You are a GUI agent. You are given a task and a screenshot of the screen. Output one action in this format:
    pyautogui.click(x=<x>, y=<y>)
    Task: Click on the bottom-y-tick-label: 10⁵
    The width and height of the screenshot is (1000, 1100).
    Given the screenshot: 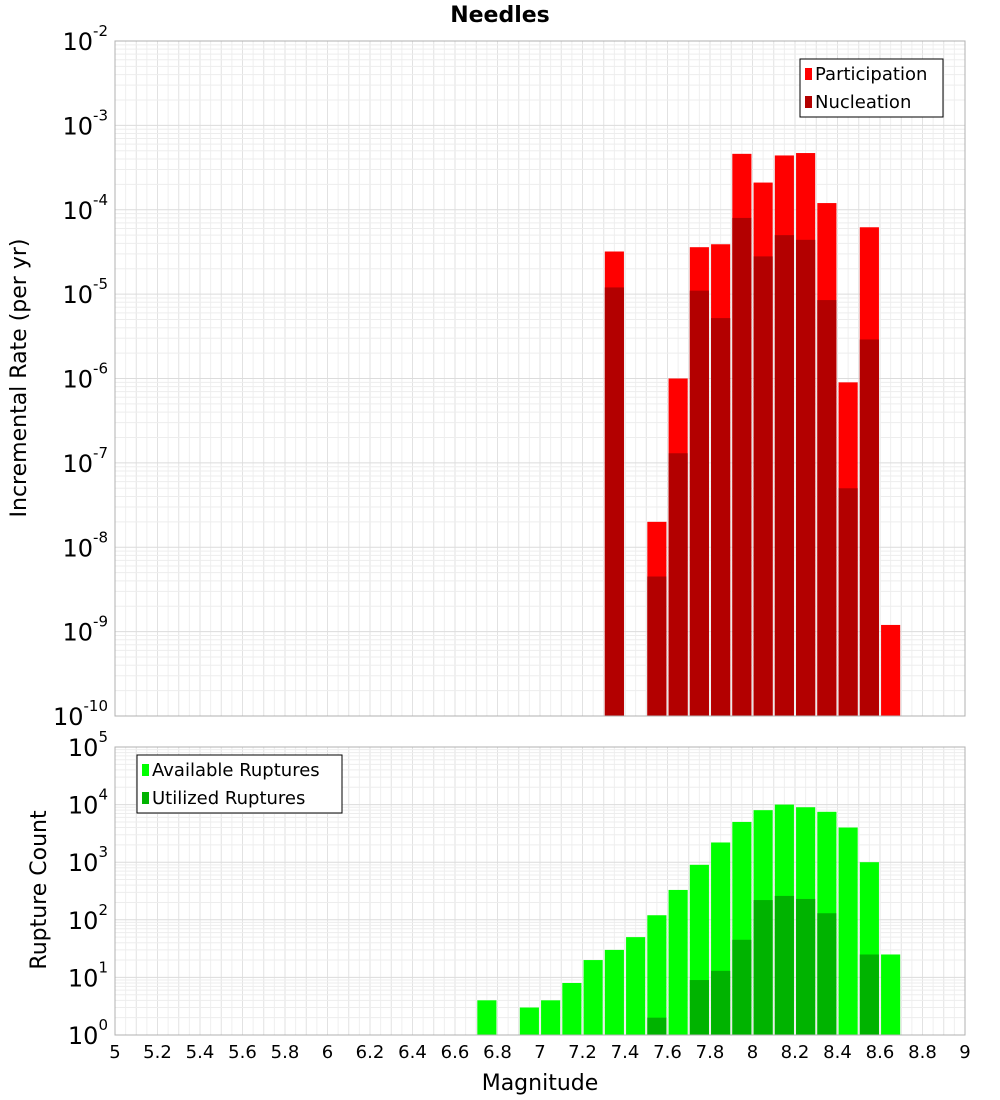 What is the action you would take?
    pyautogui.click(x=88, y=745)
    